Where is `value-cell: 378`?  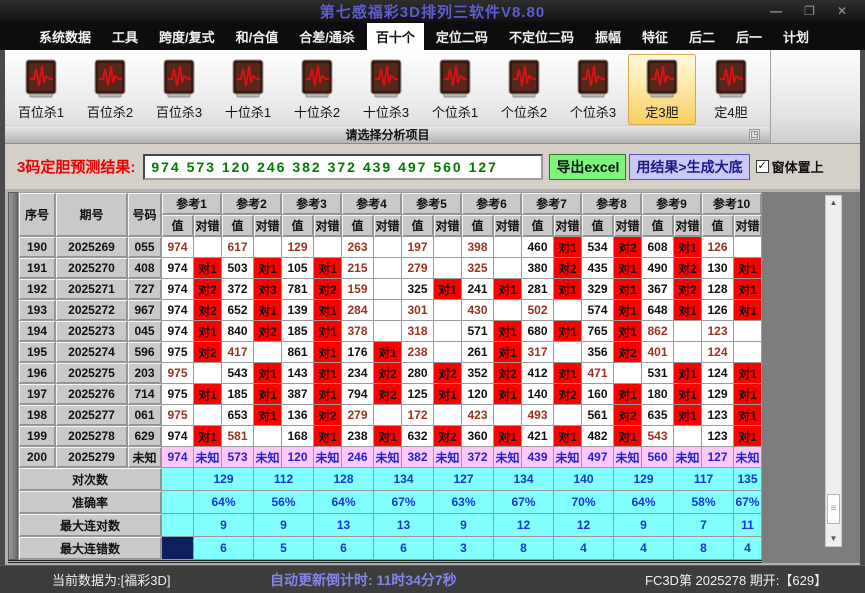
value-cell: 378 is located at coordinates (357, 331).